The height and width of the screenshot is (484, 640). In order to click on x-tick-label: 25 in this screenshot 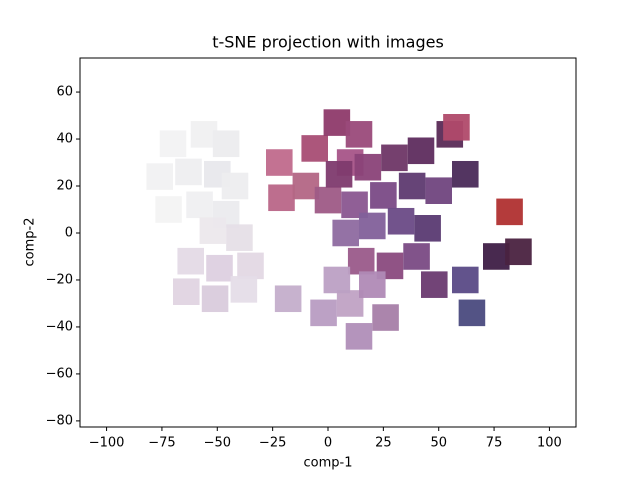, I will do `click(383, 443)`.